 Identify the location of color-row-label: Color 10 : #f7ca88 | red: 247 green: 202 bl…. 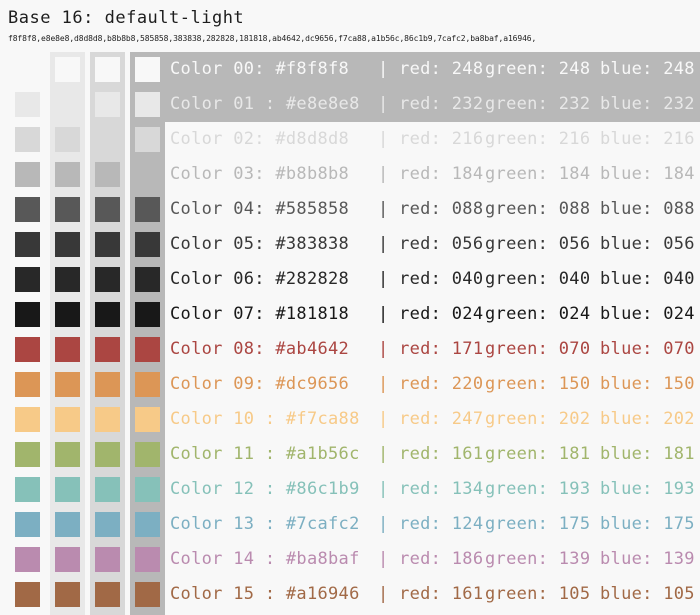
(435, 419).